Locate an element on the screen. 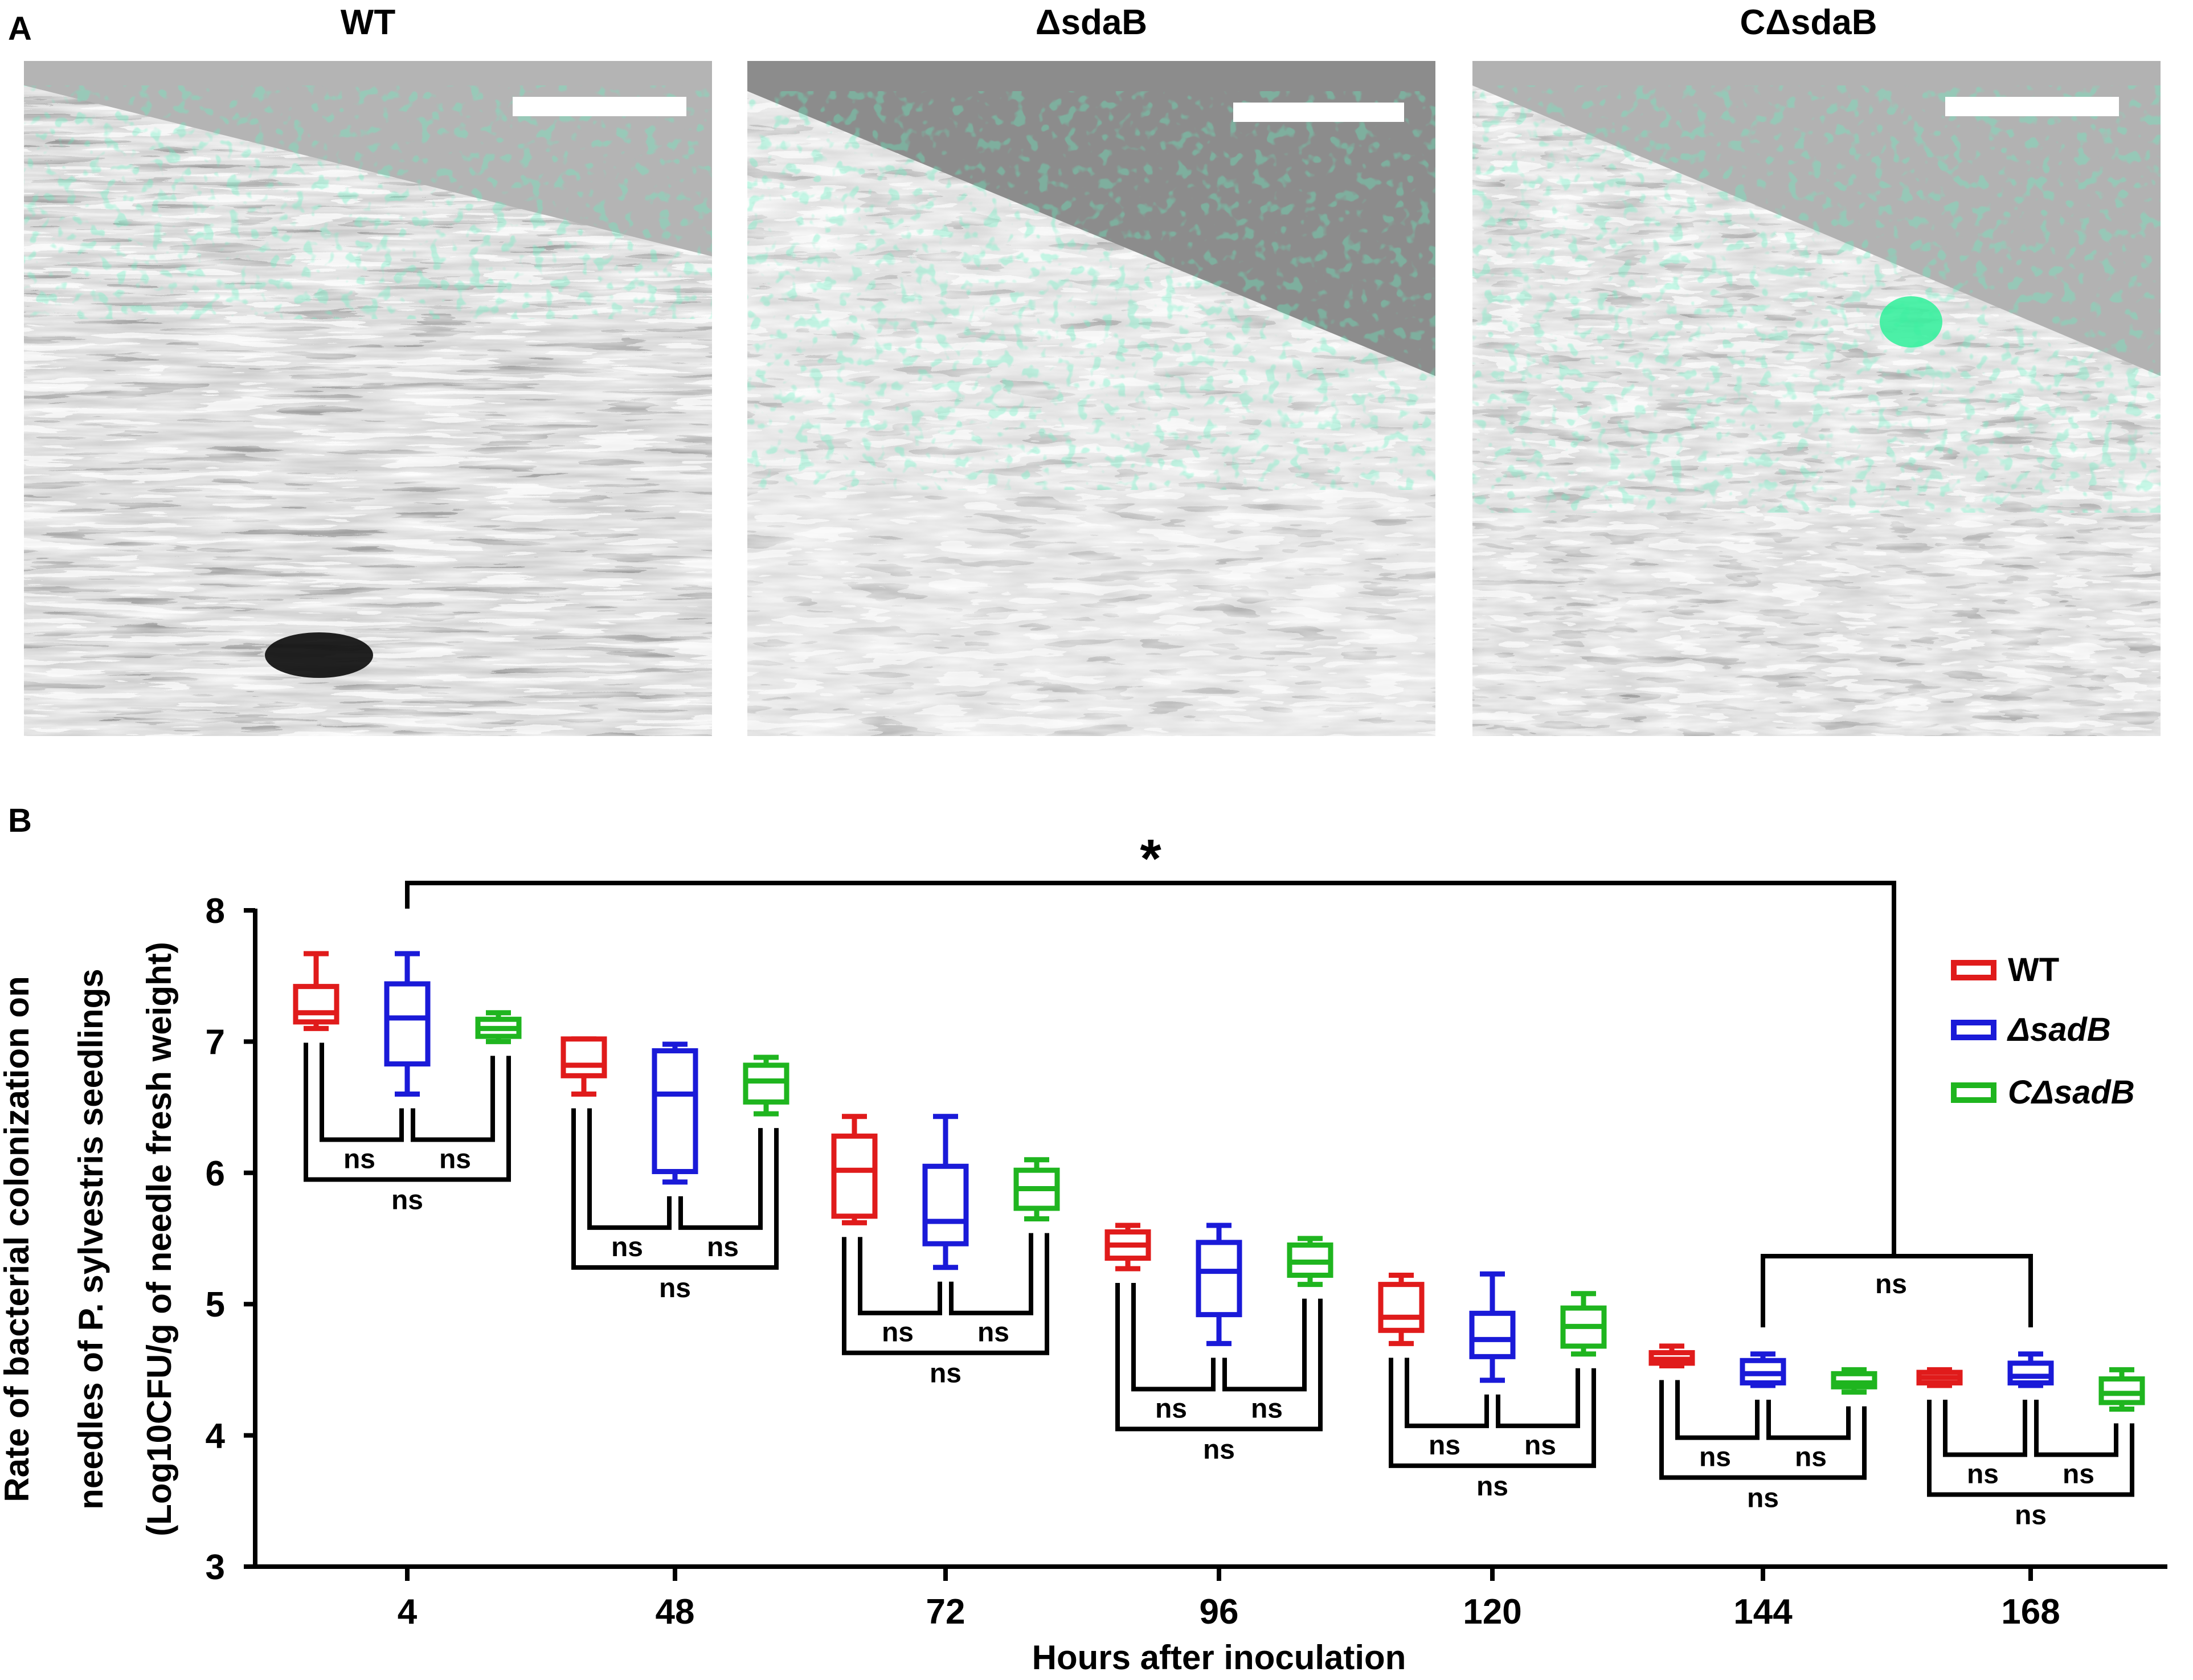 The image size is (2193, 1680). x-tick-label-96: 96 is located at coordinates (1219, 1612).